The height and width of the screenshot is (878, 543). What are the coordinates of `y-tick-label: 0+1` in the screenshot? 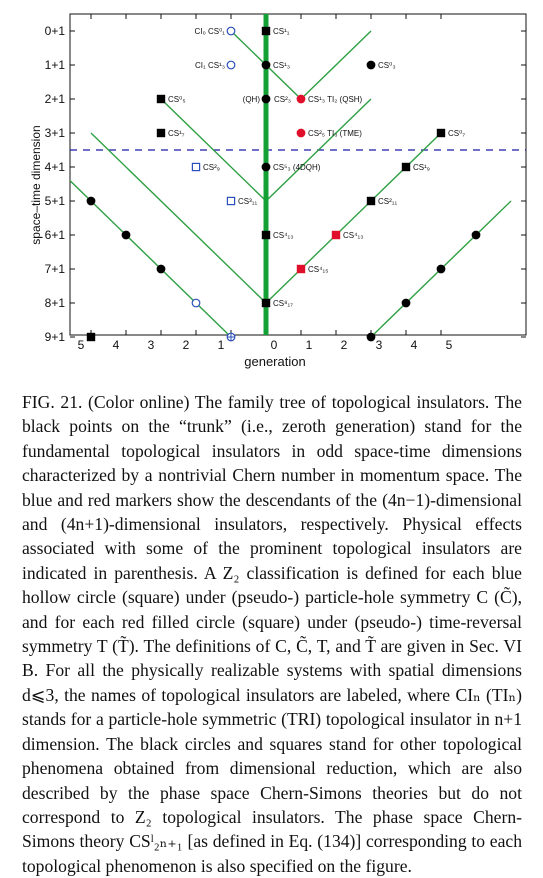 It's located at (55, 31).